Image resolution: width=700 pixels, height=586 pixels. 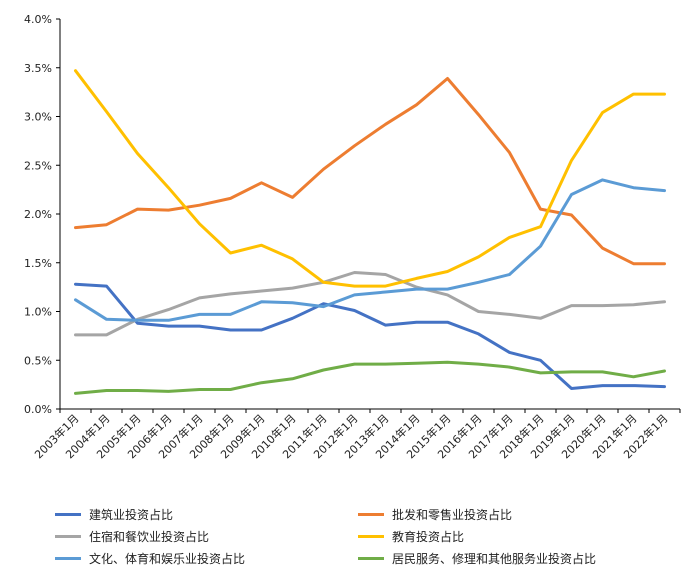 What do you see at coordinates (38, 165) in the screenshot?
I see `y-tick-label: 2.5%` at bounding box center [38, 165].